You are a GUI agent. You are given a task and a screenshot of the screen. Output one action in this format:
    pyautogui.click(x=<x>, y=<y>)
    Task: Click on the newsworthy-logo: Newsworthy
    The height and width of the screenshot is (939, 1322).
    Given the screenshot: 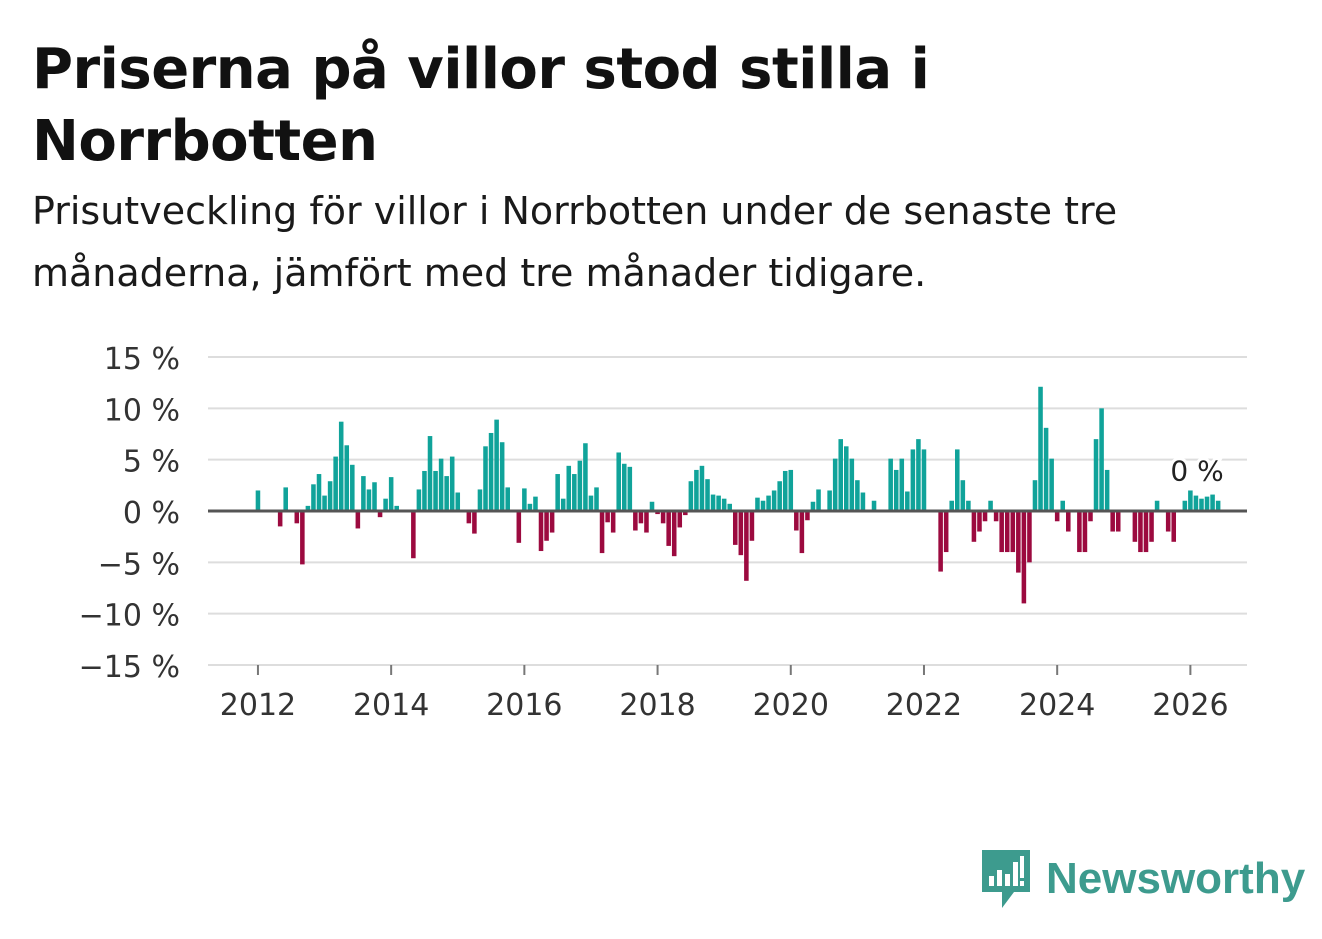 What is the action you would take?
    pyautogui.click(x=1142, y=879)
    